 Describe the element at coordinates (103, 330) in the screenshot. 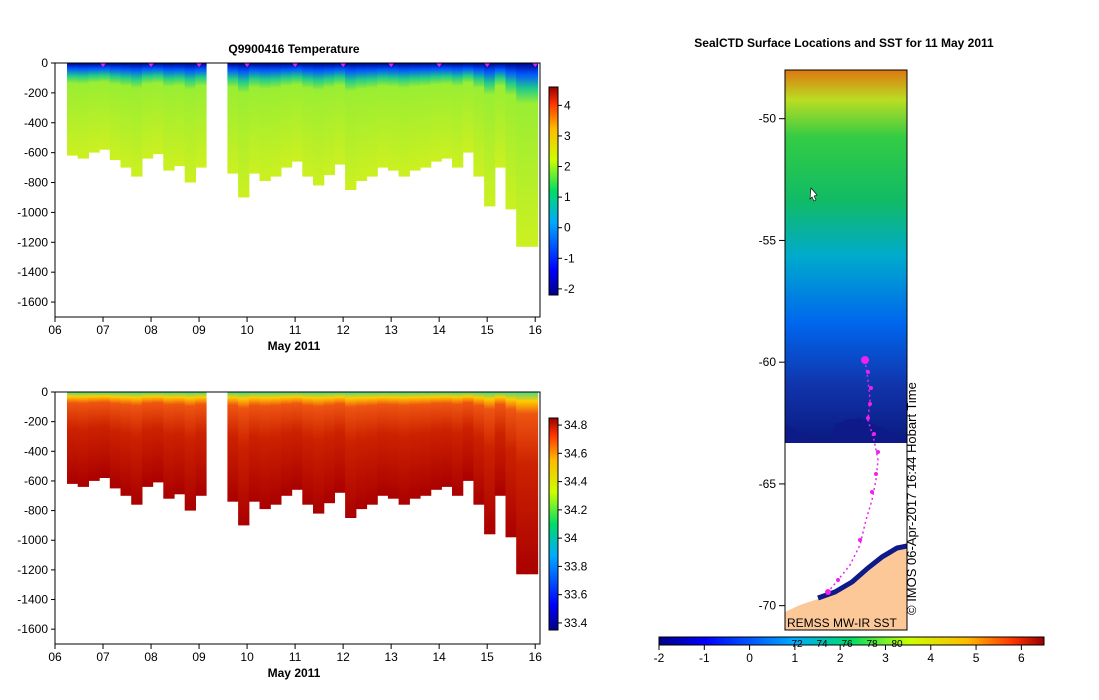

I see `x-tick-label: 07` at that location.